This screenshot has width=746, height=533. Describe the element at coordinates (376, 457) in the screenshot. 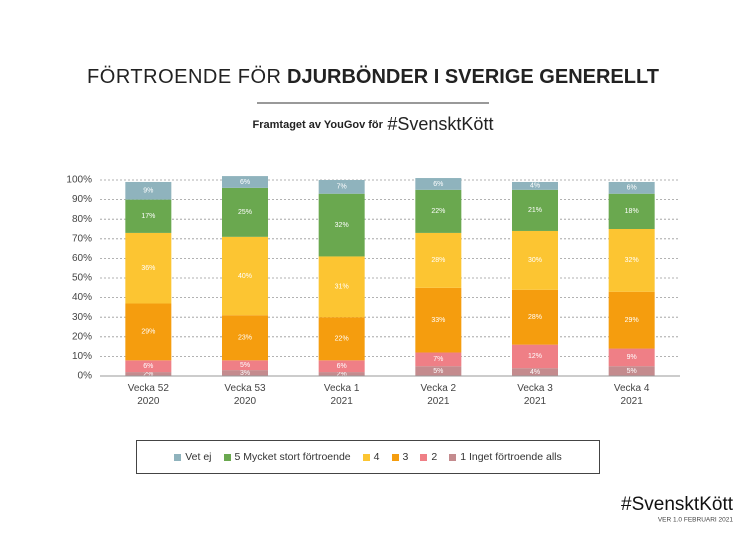

I see `legend-label: 4` at that location.